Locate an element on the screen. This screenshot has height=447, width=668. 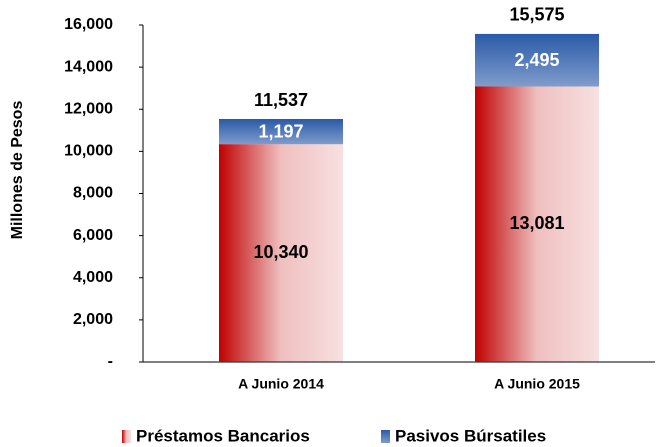
value-label: 10,340 is located at coordinates (280, 252).